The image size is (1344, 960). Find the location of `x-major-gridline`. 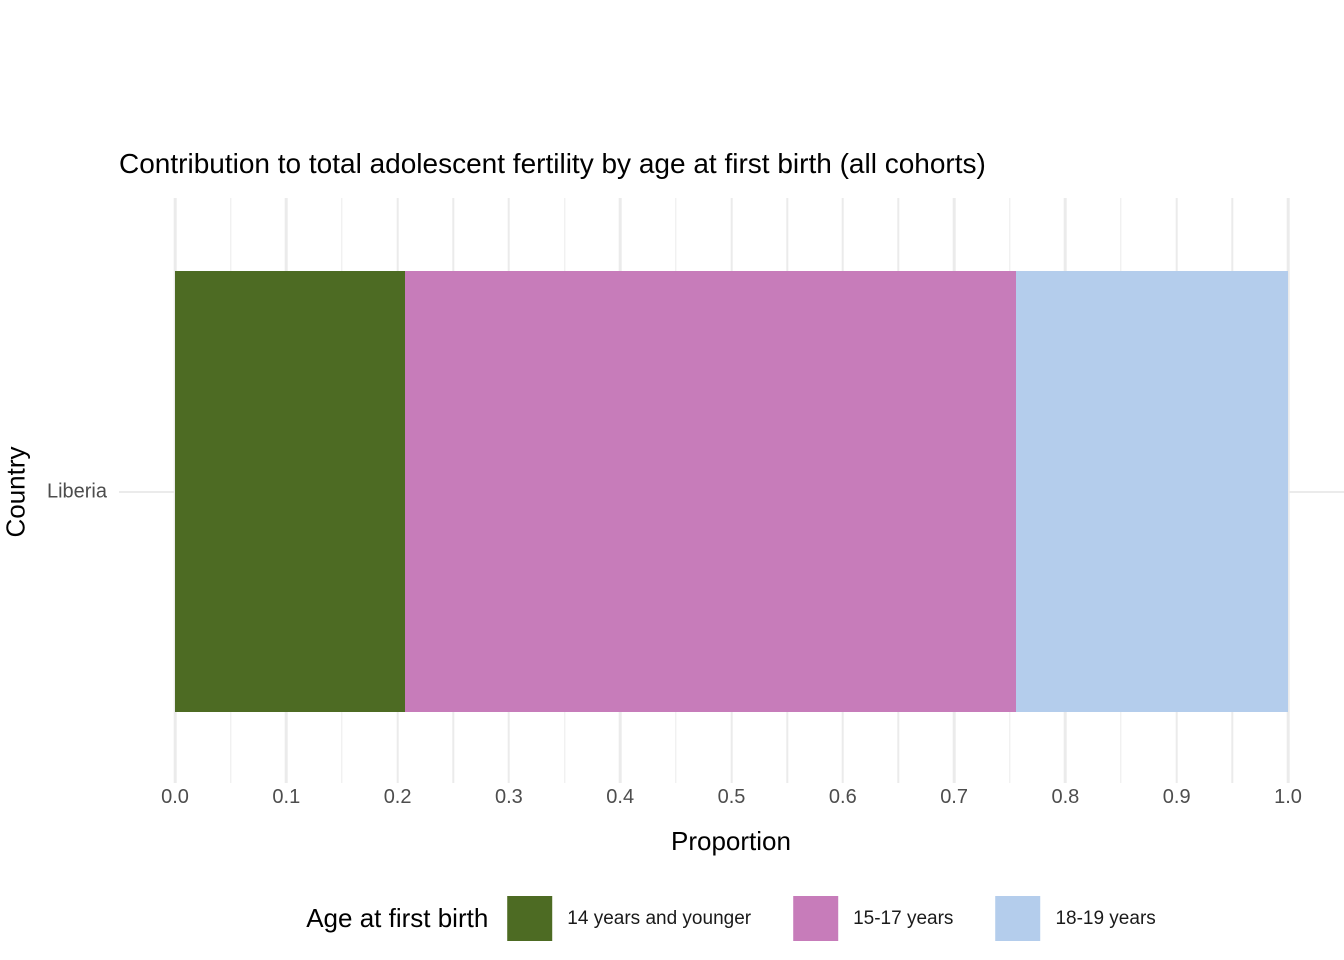

x-major-gridline is located at coordinates (1288, 490).